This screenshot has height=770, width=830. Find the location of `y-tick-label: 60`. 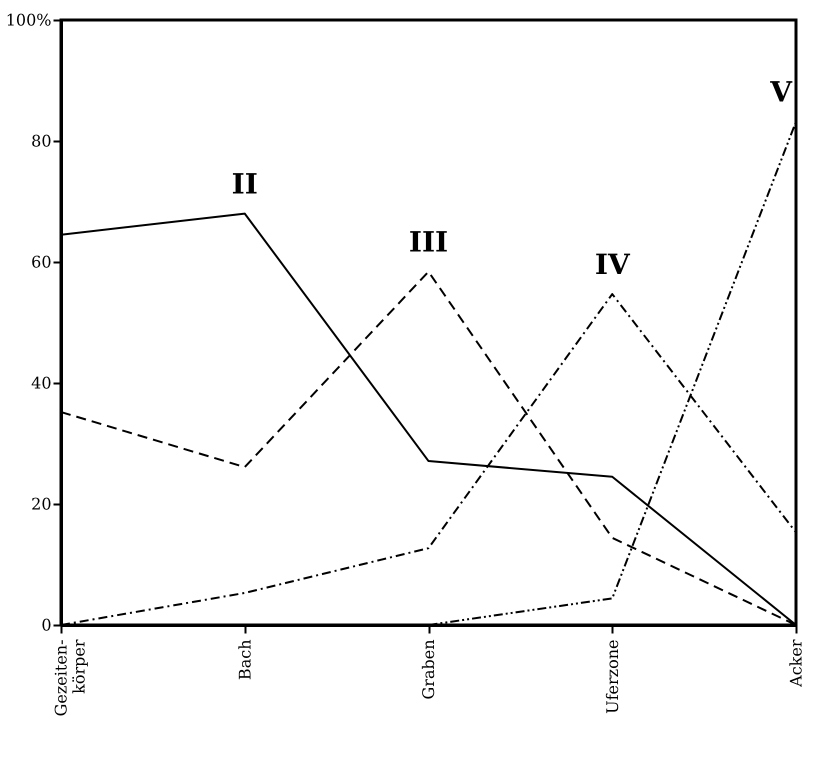

y-tick-label: 60 is located at coordinates (41, 262).